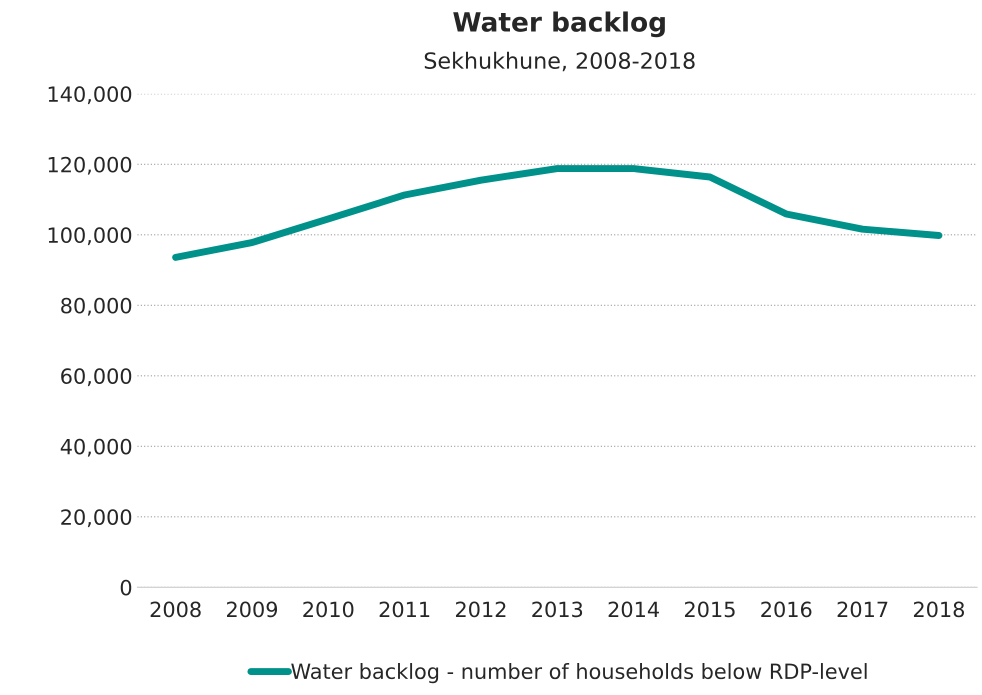  Describe the element at coordinates (559, 62) in the screenshot. I see `chart-subtitle: Sekhukhune, 2008-2018` at that location.